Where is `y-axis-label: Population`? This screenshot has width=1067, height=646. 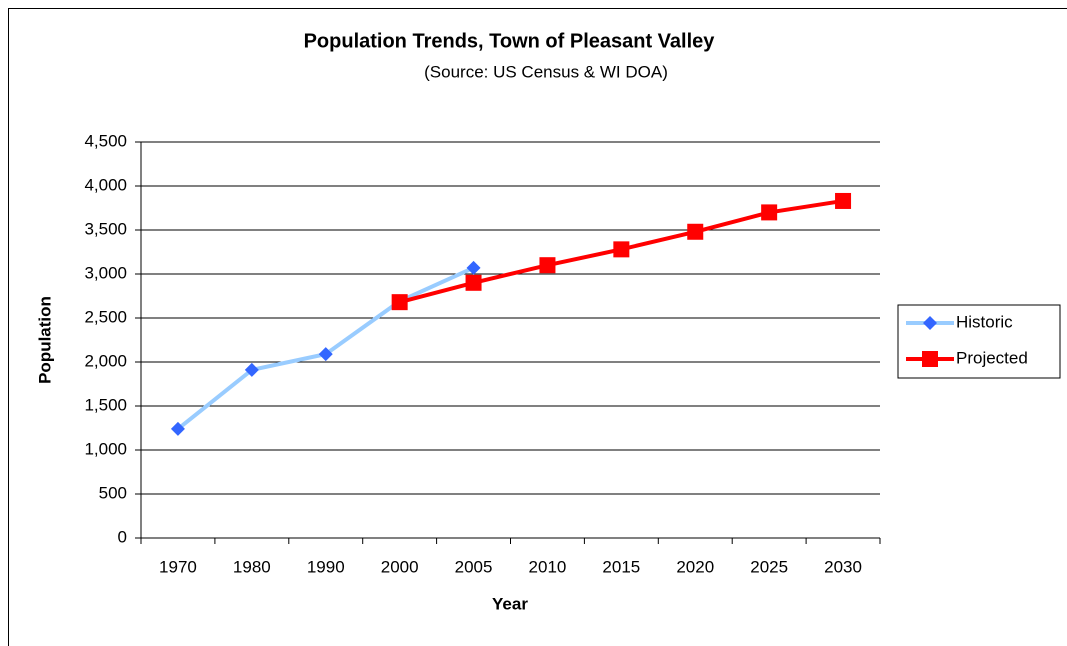 y-axis-label: Population is located at coordinates (44, 340).